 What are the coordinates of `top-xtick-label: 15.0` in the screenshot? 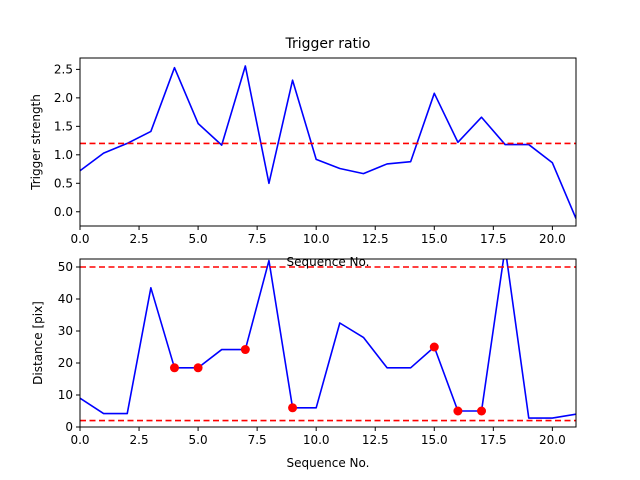 It's located at (434, 239).